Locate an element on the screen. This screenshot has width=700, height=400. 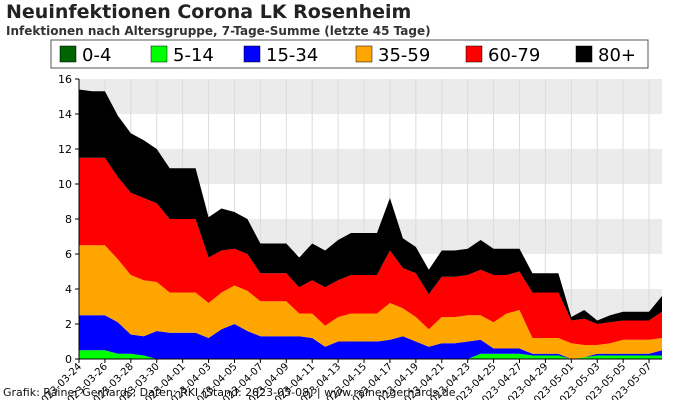
legend-label: 0-4 is located at coordinates (96, 55).